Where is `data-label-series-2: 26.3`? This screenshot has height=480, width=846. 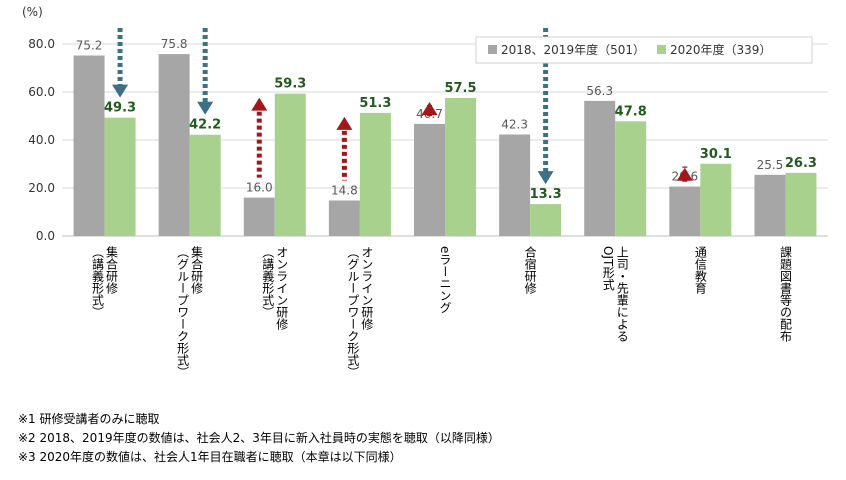
data-label-series-2: 26.3 is located at coordinates (801, 163).